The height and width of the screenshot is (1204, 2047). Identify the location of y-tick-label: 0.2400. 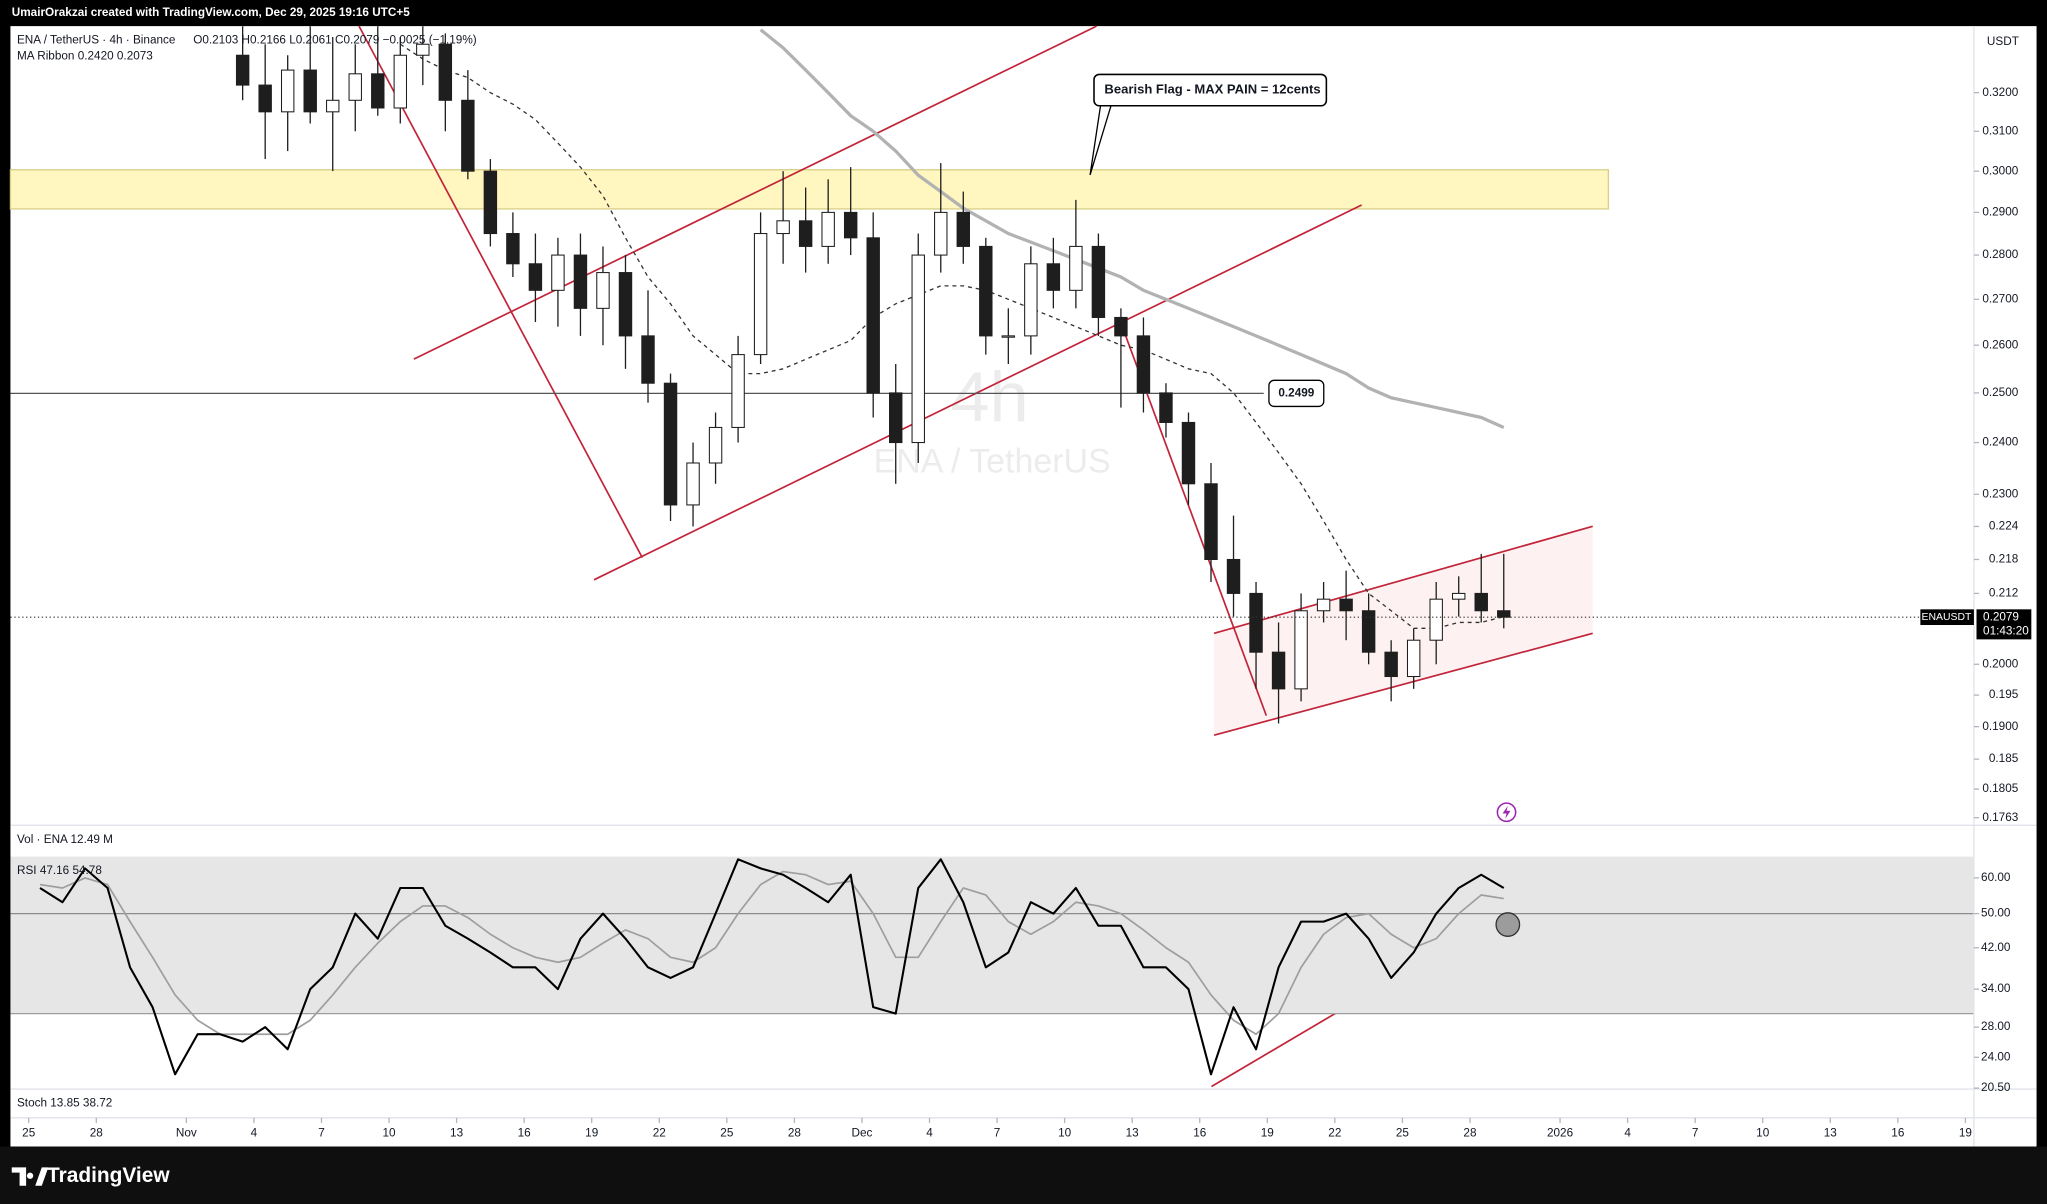
(2000, 442).